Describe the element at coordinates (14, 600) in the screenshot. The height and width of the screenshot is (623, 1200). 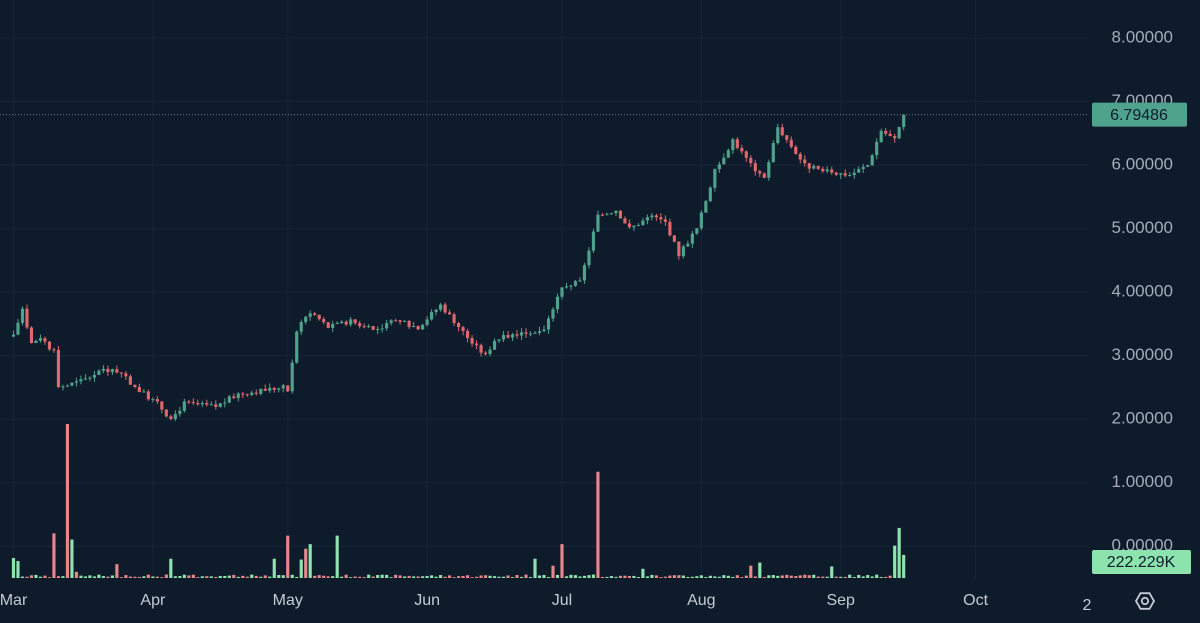
I see `x-tick-label: Mar` at that location.